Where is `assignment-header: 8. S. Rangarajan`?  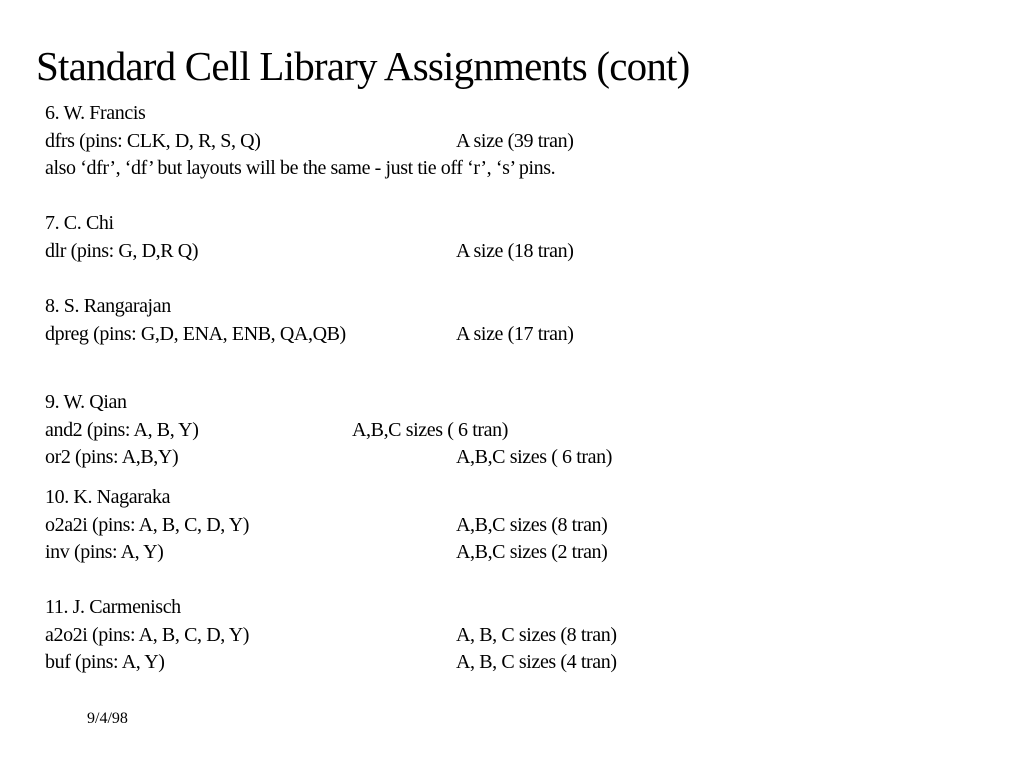
assignment-header: 8. S. Rangarajan is located at coordinates (108, 306).